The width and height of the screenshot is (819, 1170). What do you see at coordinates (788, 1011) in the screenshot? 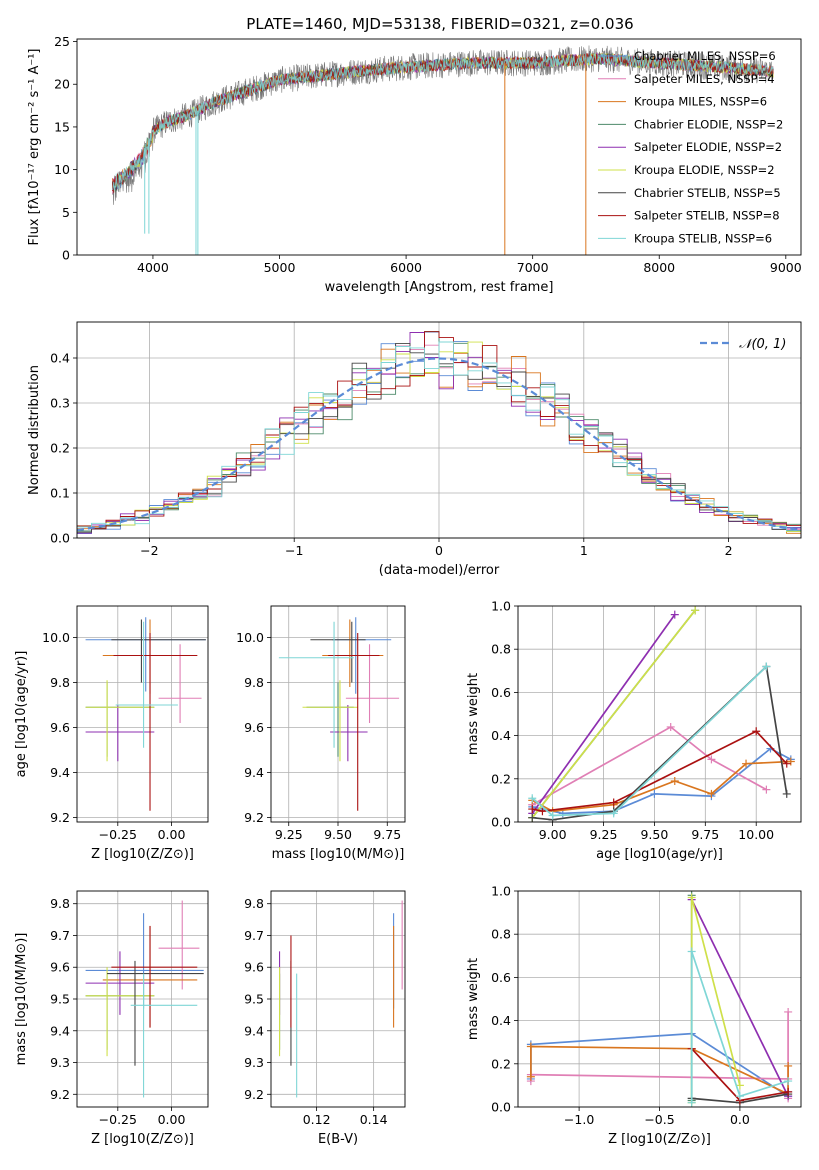
I see `weight-marker-salpeter_miles` at bounding box center [788, 1011].